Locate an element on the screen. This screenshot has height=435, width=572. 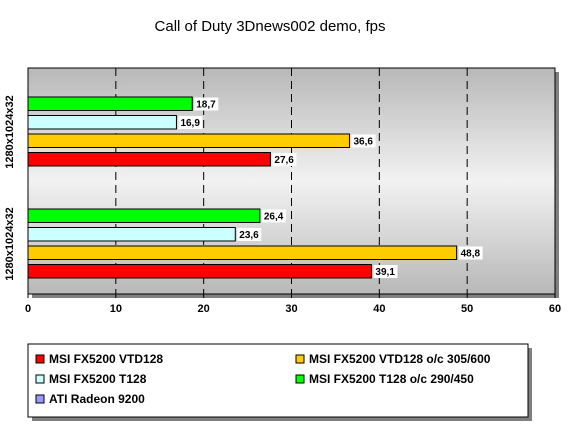
data-label: 39,1 is located at coordinates (385, 272).